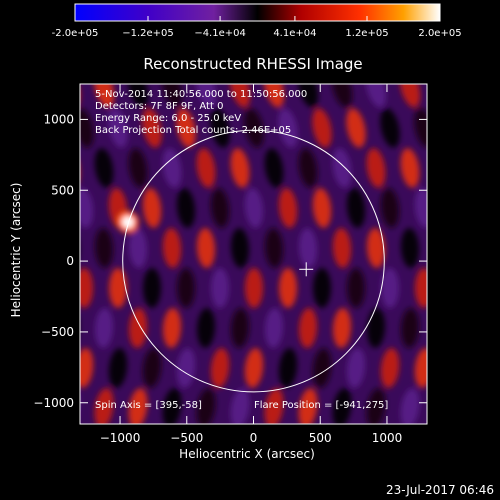 This screenshot has height=500, width=500. What do you see at coordinates (62, 190) in the screenshot?
I see `y-tick-label: 500` at bounding box center [62, 190].